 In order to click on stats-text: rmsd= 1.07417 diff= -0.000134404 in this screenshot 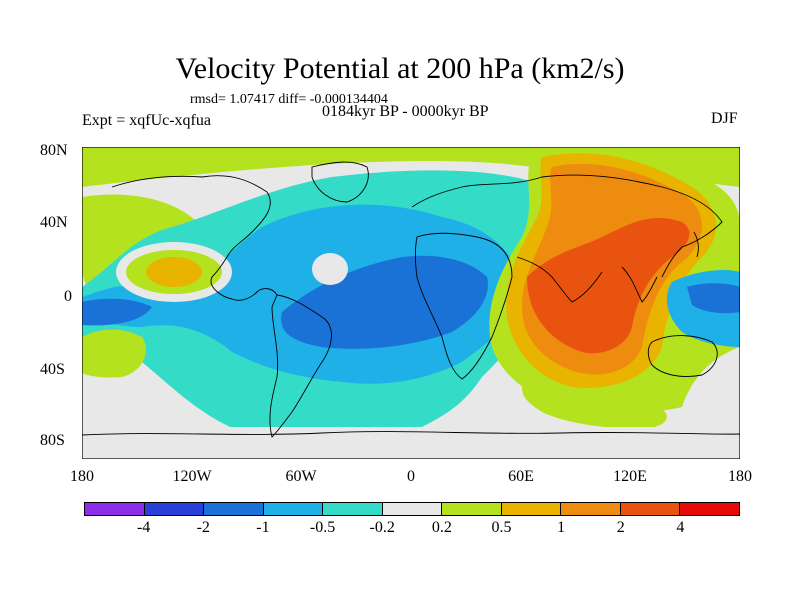, I will do `click(289, 99)`.